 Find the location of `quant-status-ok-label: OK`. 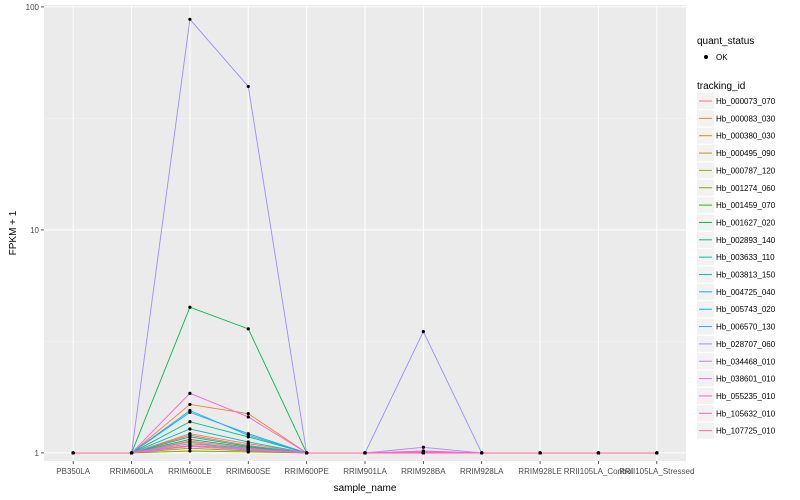

quant-status-ok-label: OK is located at coordinates (722, 57).